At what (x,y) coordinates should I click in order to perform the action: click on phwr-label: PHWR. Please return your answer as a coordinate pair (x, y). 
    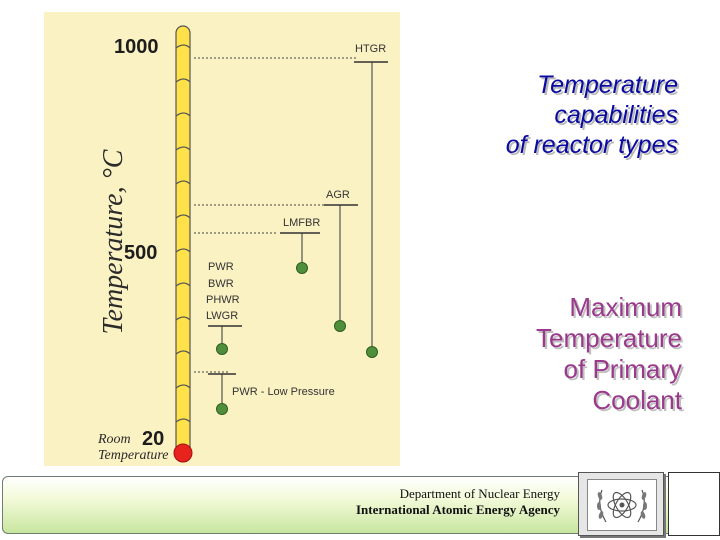
    Looking at the image, I should click on (223, 300).